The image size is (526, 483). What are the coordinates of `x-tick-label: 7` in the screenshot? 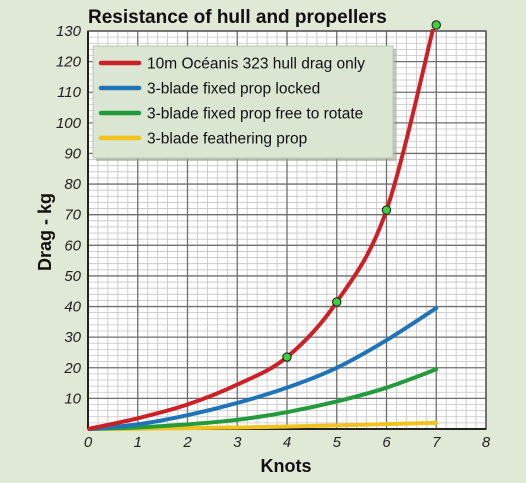 It's located at (436, 442).